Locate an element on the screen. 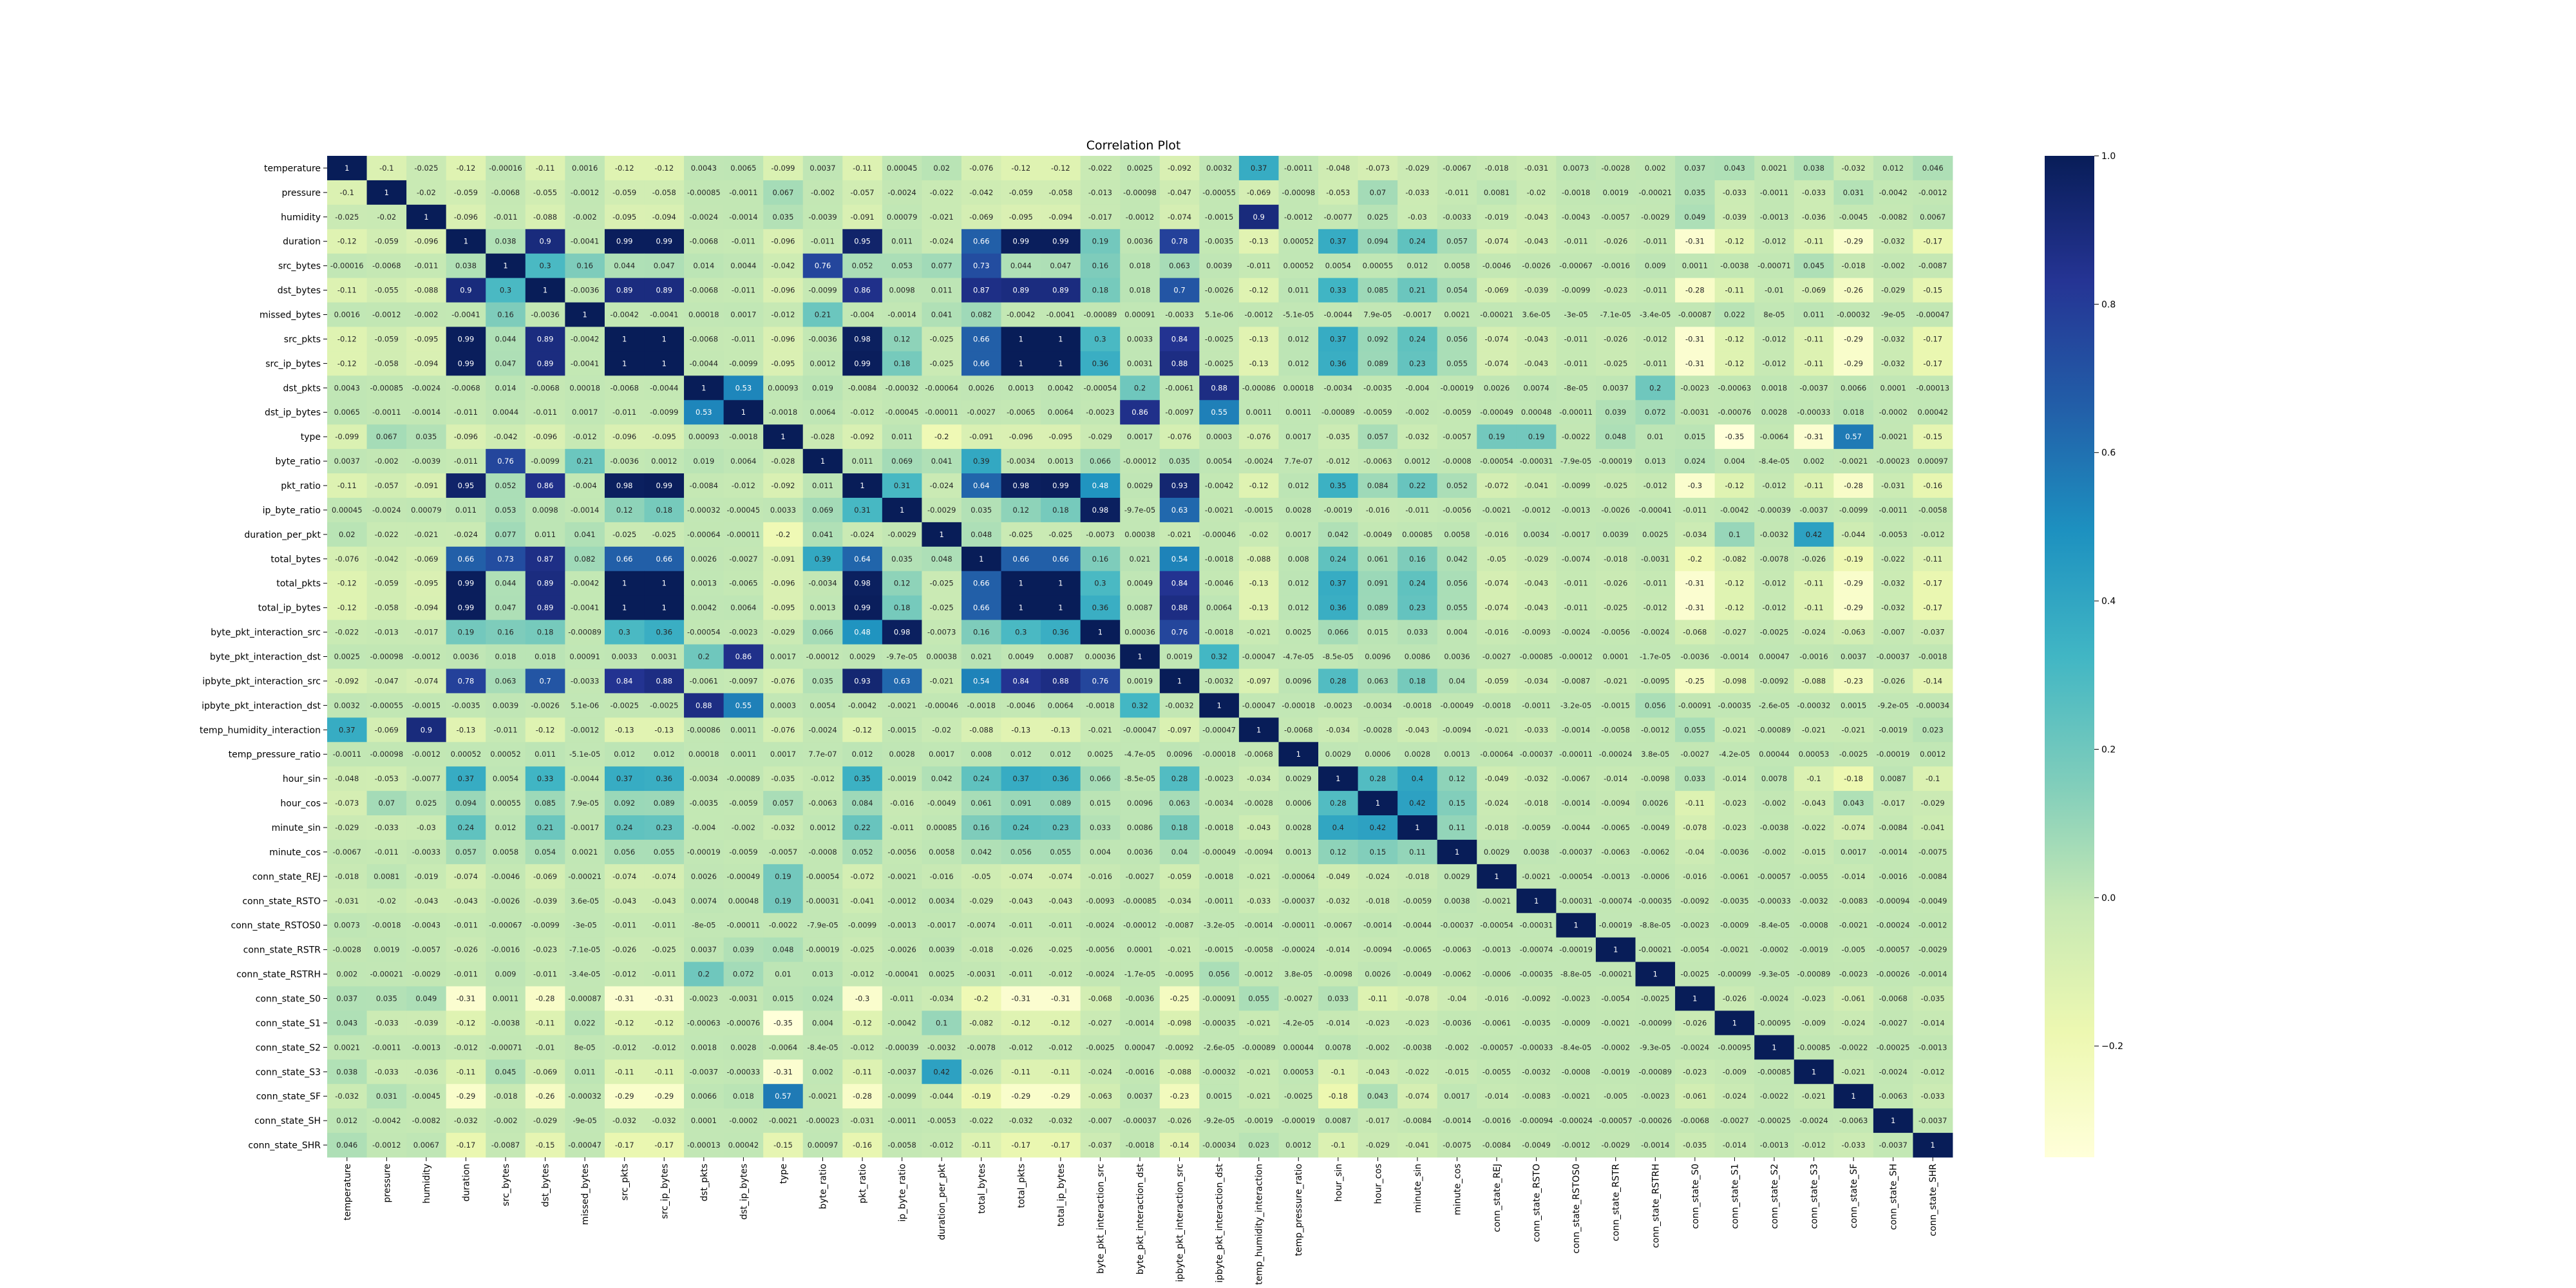 This screenshot has height=1288, width=2576. cell-value-label: -0.005 is located at coordinates (1615, 1096).